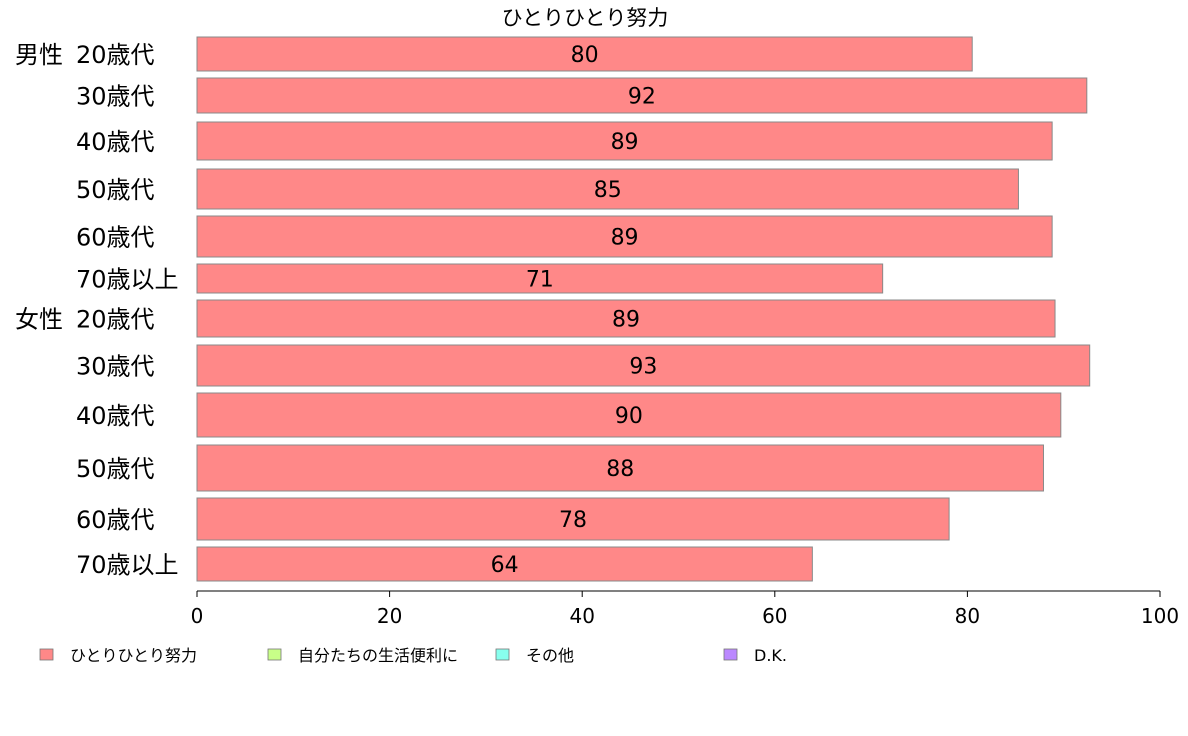 This screenshot has height=736, width=1188. I want to click on bar-labels-layer: 80 92 89 85 89 71 89 93 90 88 78 64, so click(574, 310).